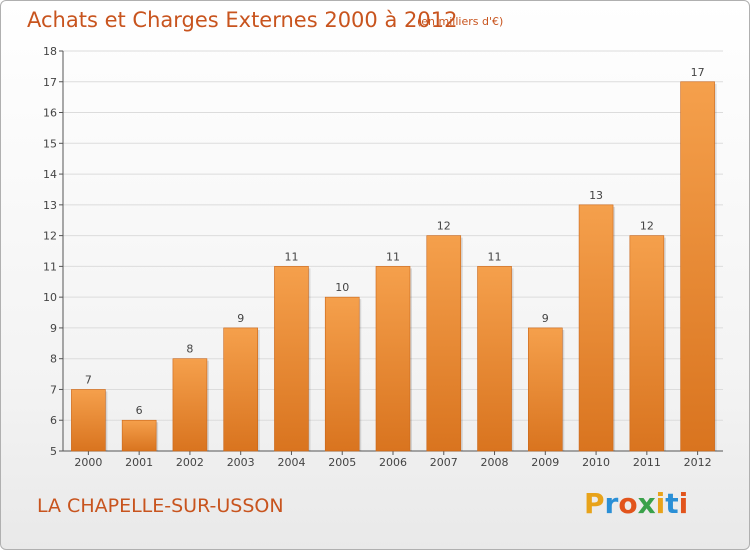 The image size is (750, 550). I want to click on x-tick-label-2008: 2008, so click(495, 462).